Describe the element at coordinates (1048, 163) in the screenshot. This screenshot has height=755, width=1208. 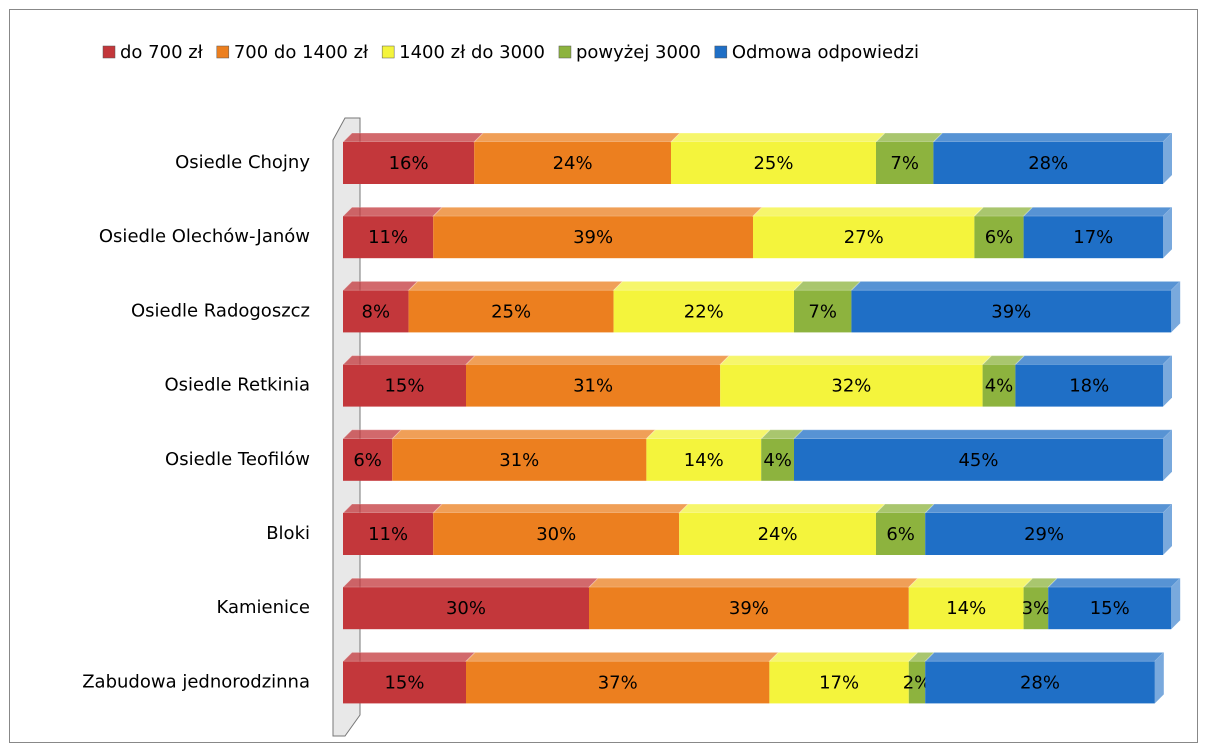
I see `data-label: 28%` at that location.